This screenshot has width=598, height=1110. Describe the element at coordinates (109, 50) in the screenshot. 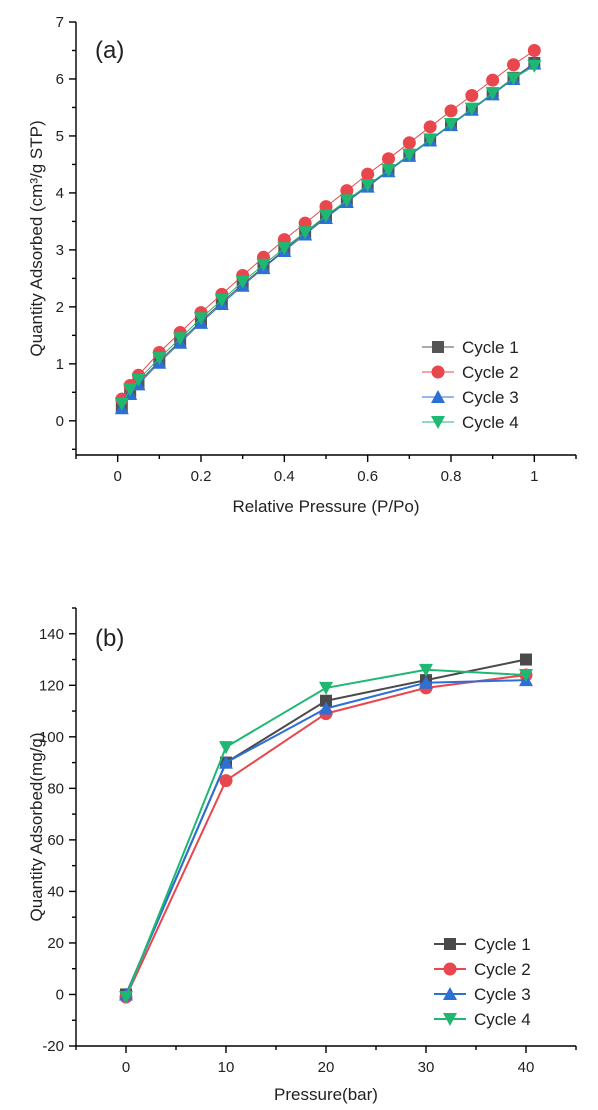

I see `panel-label: (a)` at that location.